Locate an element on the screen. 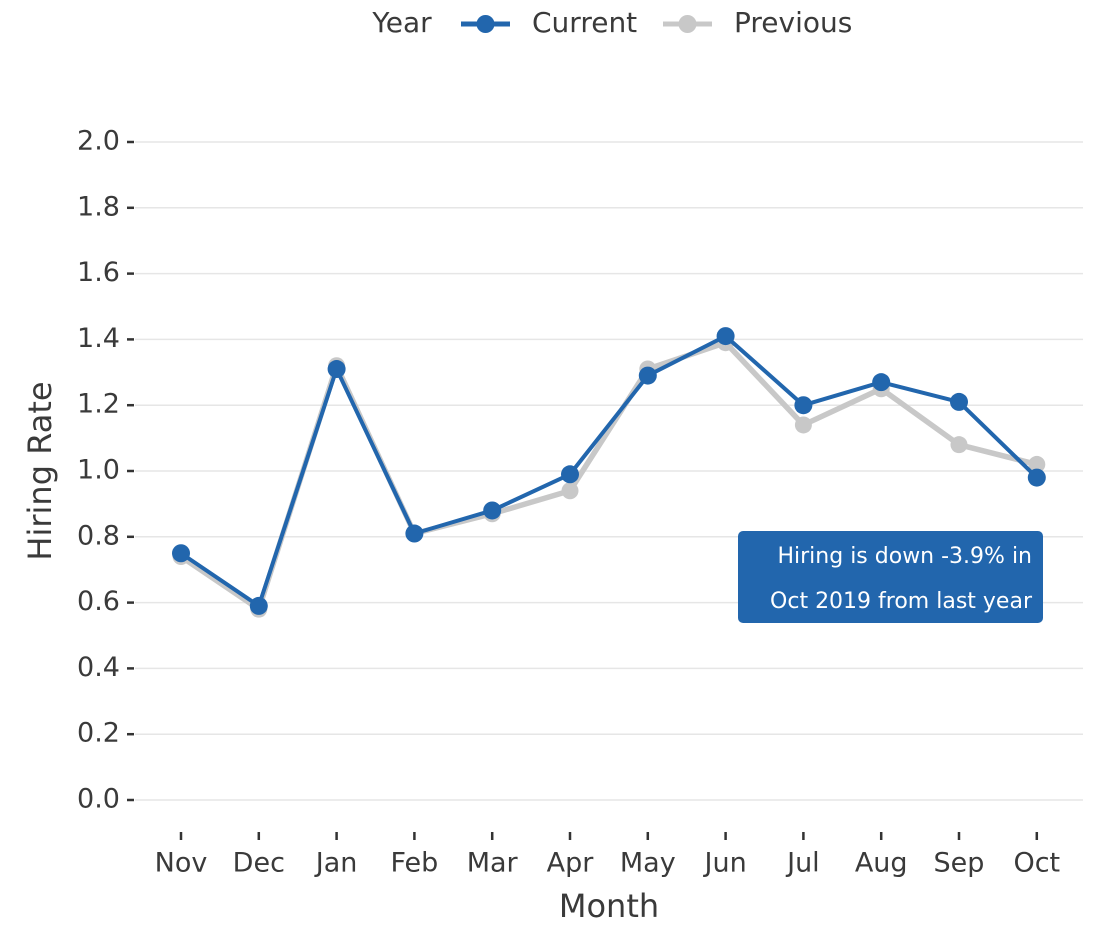 This screenshot has width=1094, height=925. x-tick-label: Dec is located at coordinates (259, 863).